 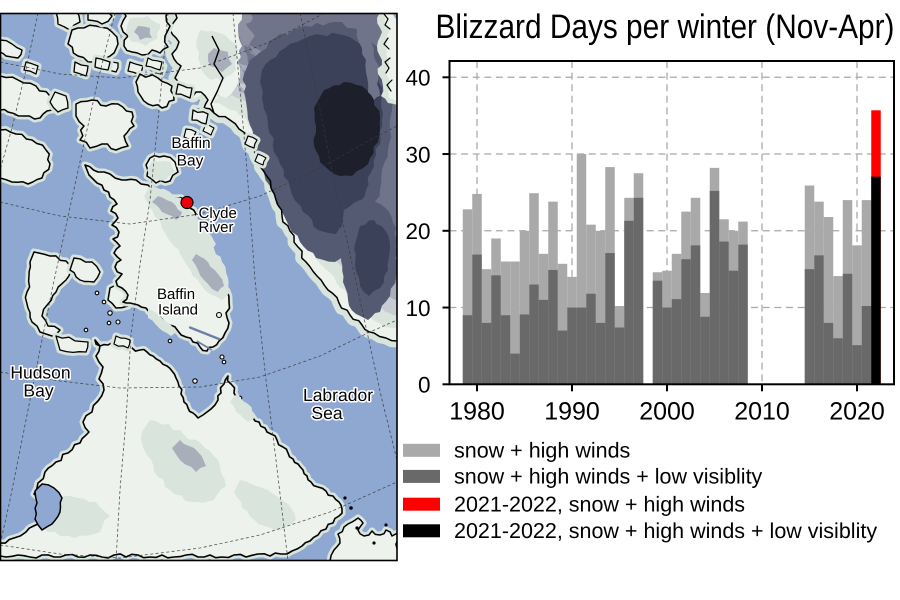 What do you see at coordinates (417, 154) in the screenshot?
I see `svg-text: 30` at bounding box center [417, 154].